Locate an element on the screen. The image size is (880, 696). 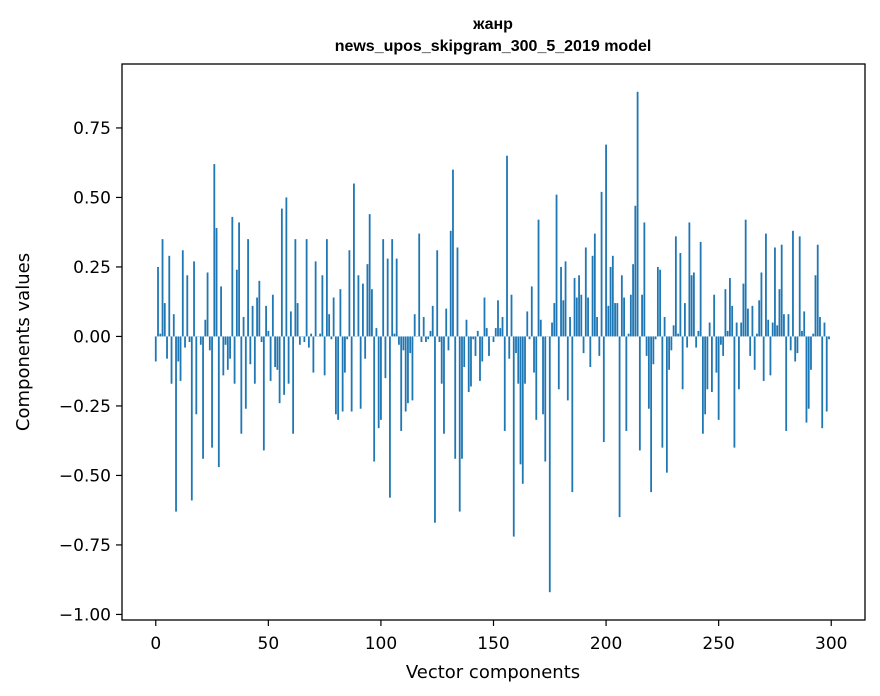
y-tick-label: 0.25 is located at coordinates (92, 268).